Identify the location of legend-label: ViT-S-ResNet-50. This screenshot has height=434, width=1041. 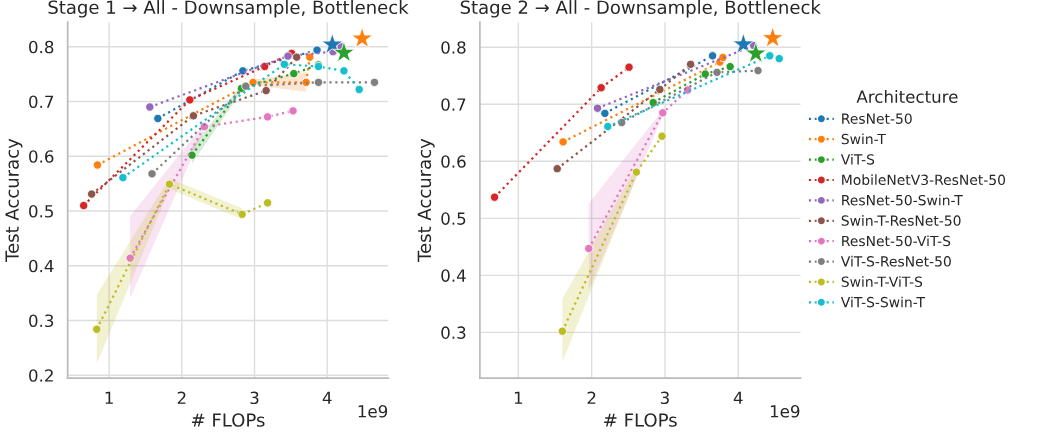
(895, 261).